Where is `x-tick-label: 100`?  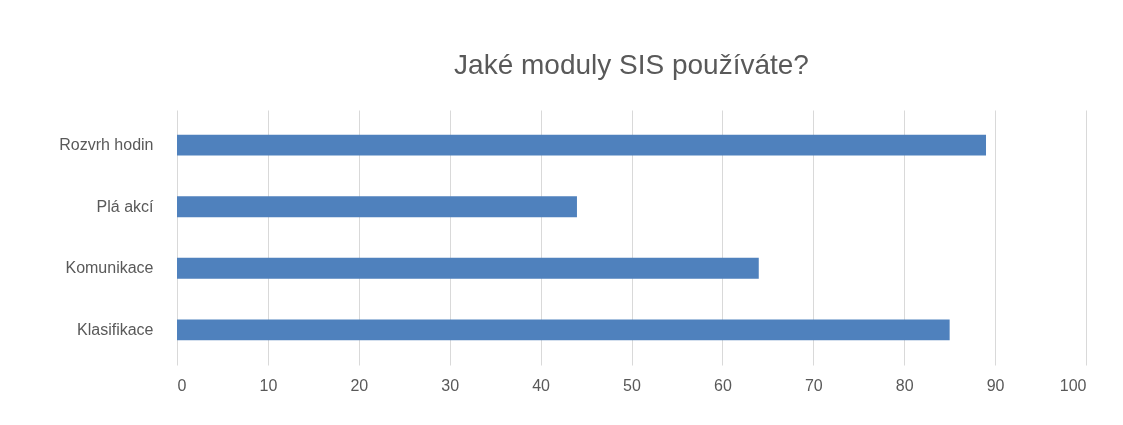 x-tick-label: 100 is located at coordinates (1073, 385).